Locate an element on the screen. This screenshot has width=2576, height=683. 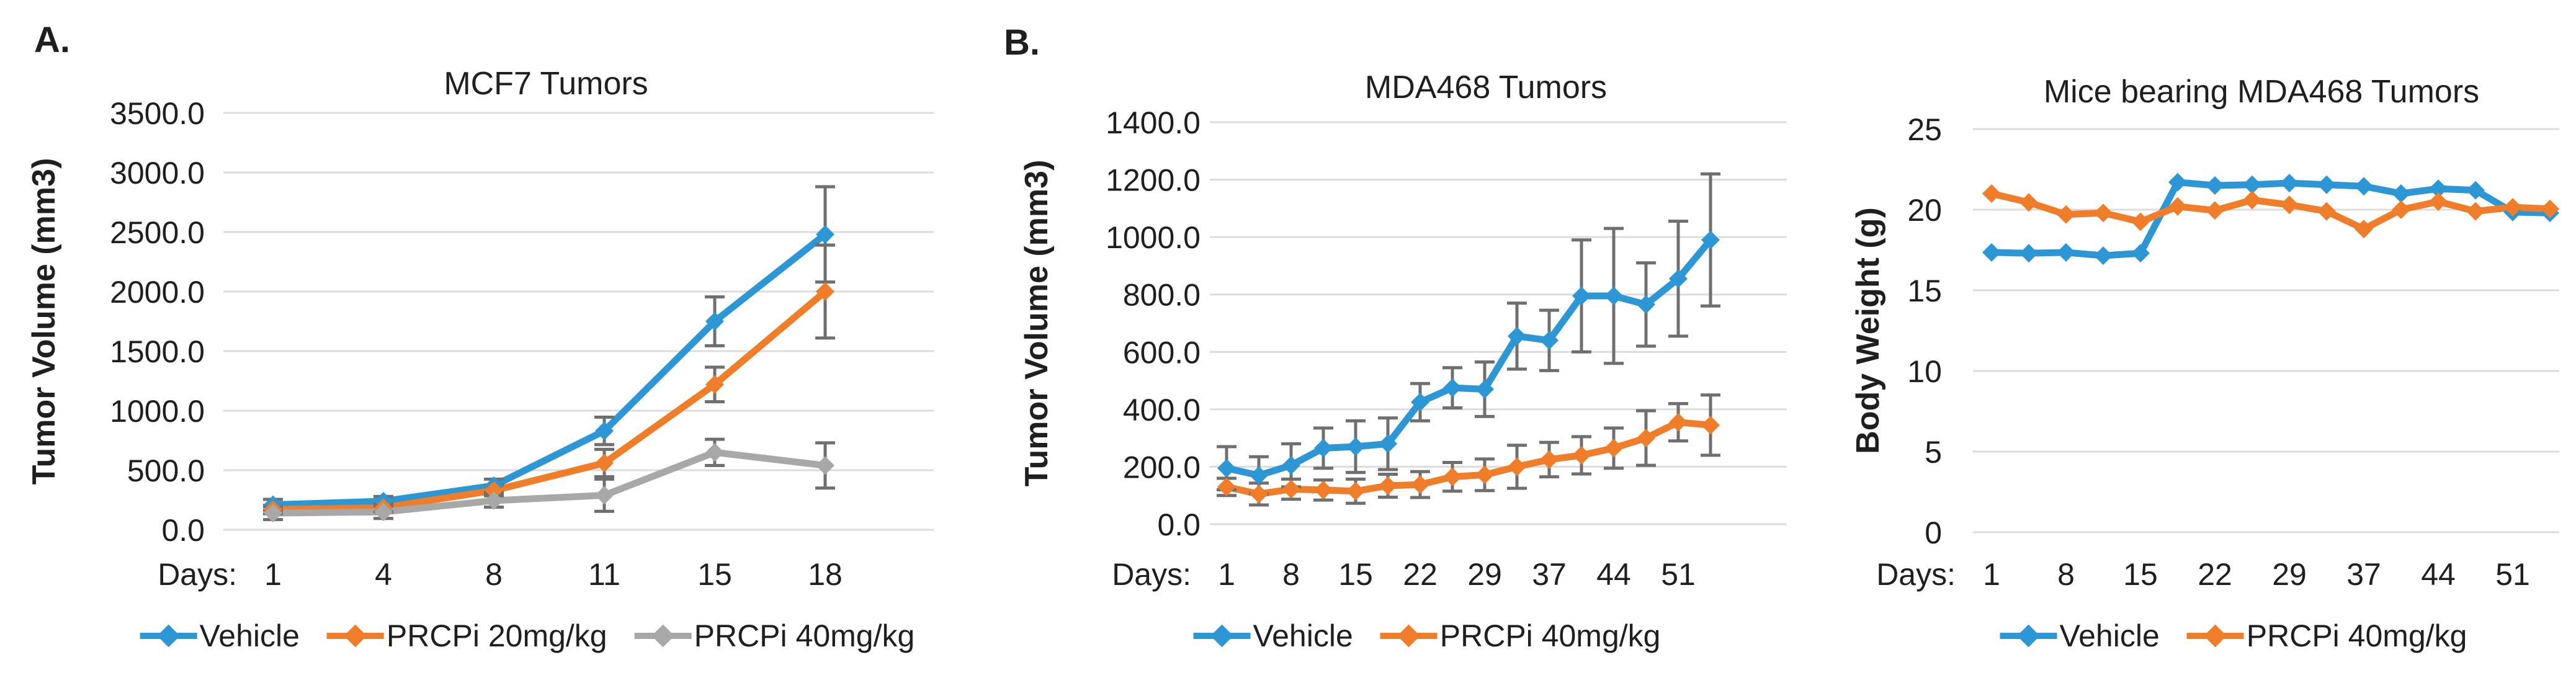
legend-item-prcpi-40mg-kg: PRCPi 40mg/kg is located at coordinates (1520, 635).